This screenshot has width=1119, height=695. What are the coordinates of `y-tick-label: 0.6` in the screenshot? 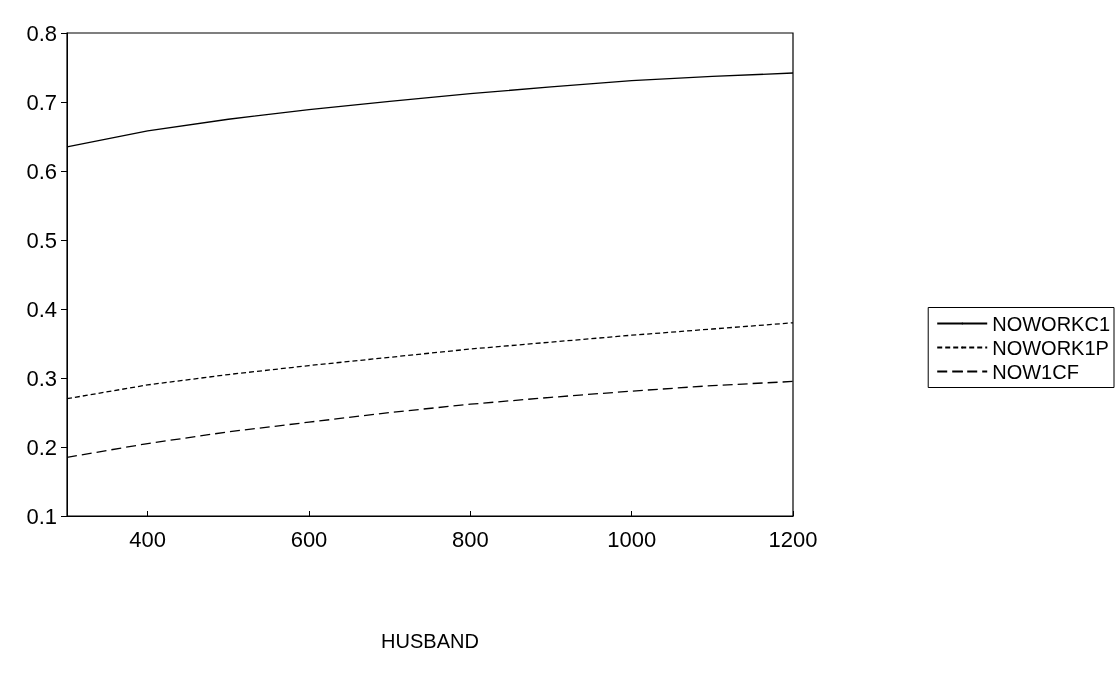 It's located at (41, 171).